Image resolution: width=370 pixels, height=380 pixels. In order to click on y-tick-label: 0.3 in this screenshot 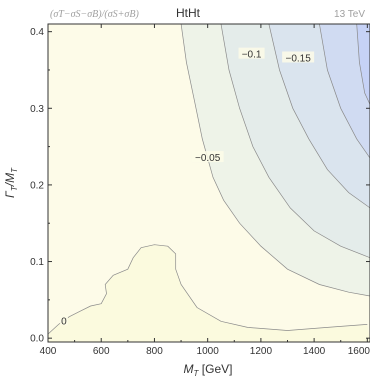, I will do `click(37, 109)`.